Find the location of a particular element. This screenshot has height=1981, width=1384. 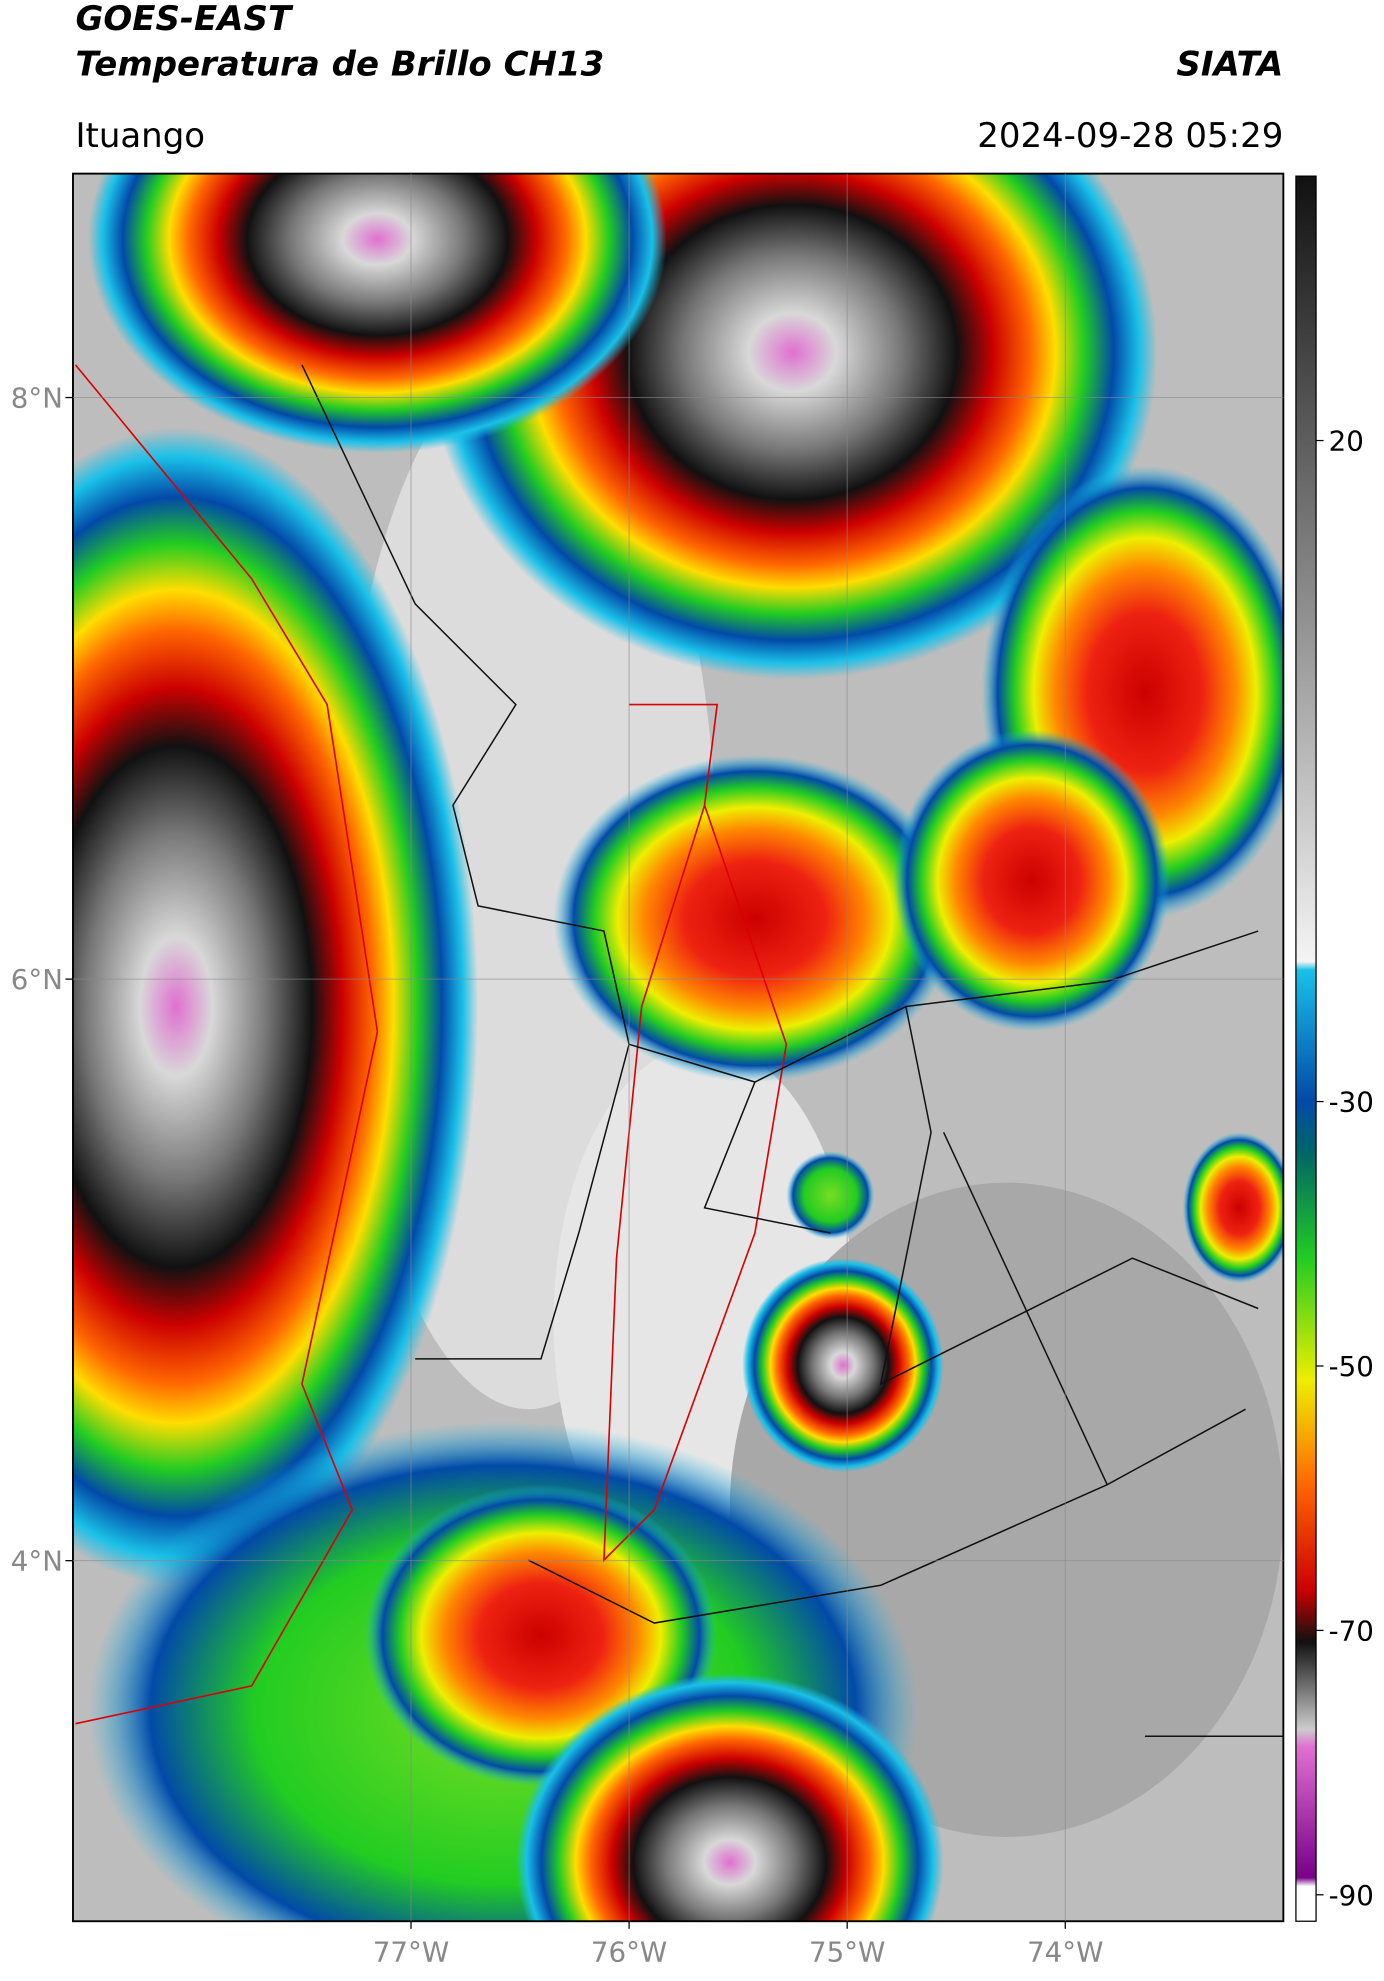

colorbar-tick-label: 20 is located at coordinates (1346, 441).